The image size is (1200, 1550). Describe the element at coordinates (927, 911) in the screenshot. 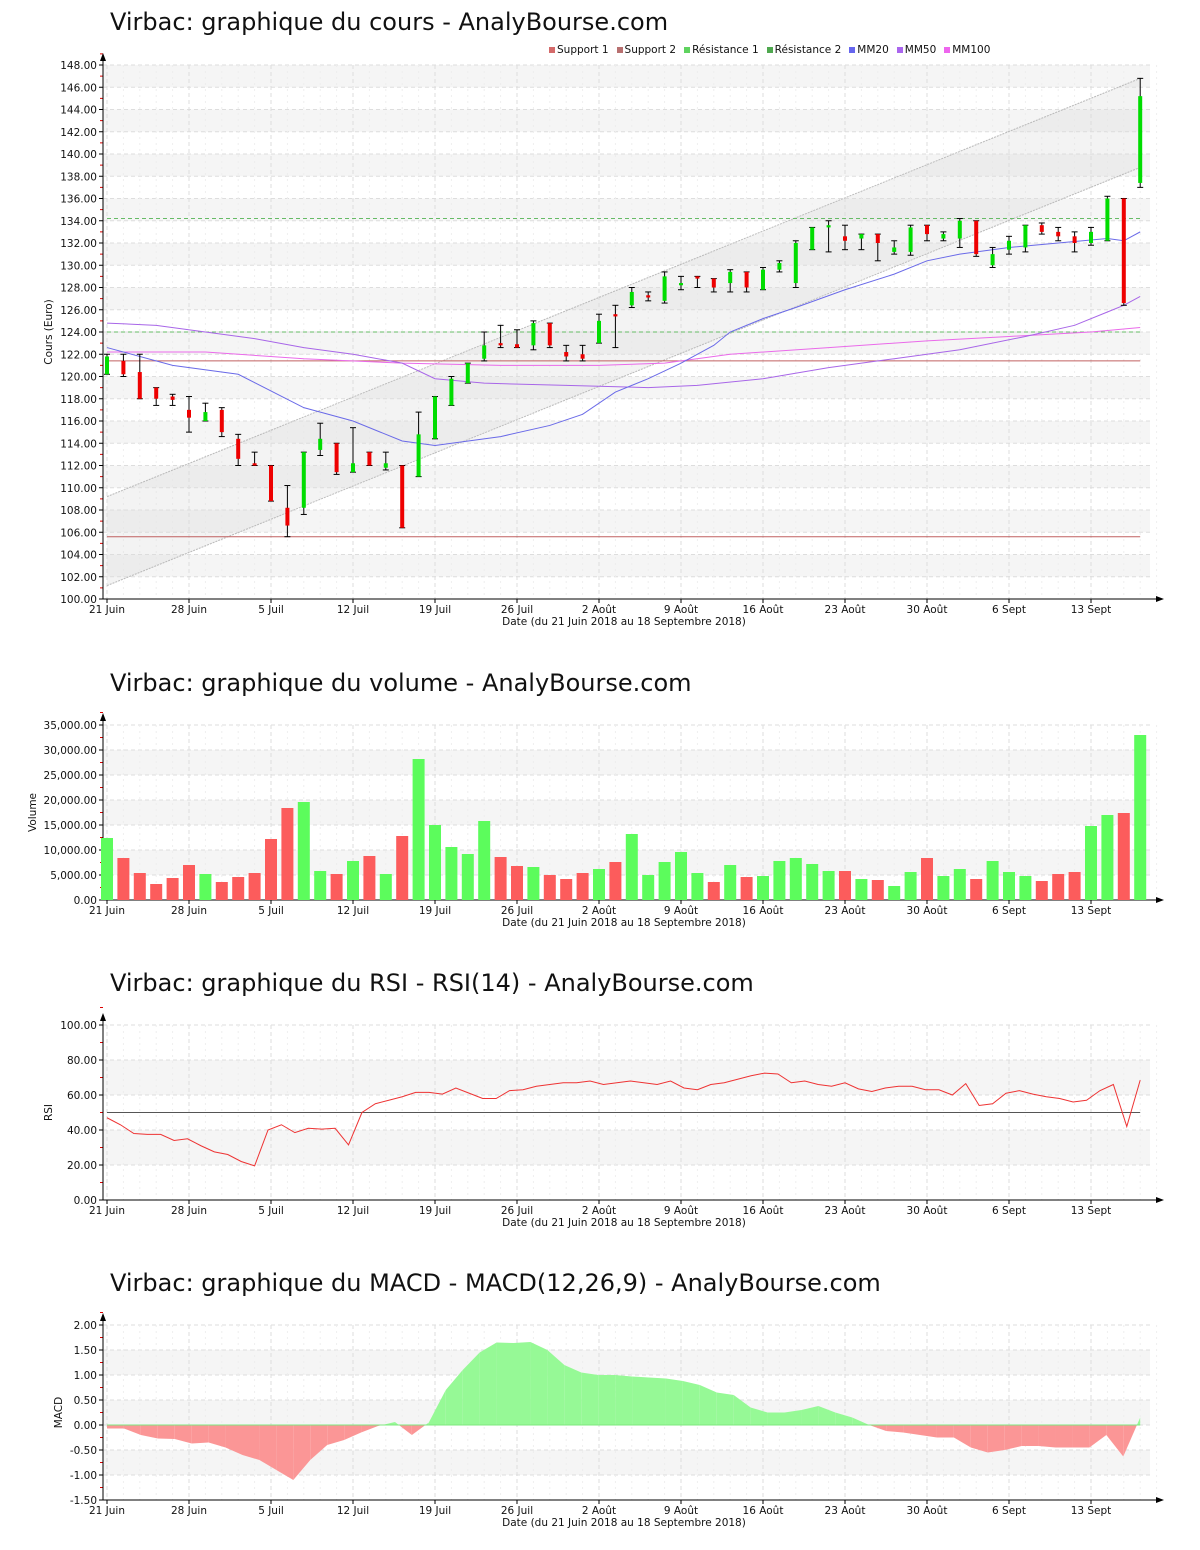

I see `x-tick-label: 30 Août` at that location.